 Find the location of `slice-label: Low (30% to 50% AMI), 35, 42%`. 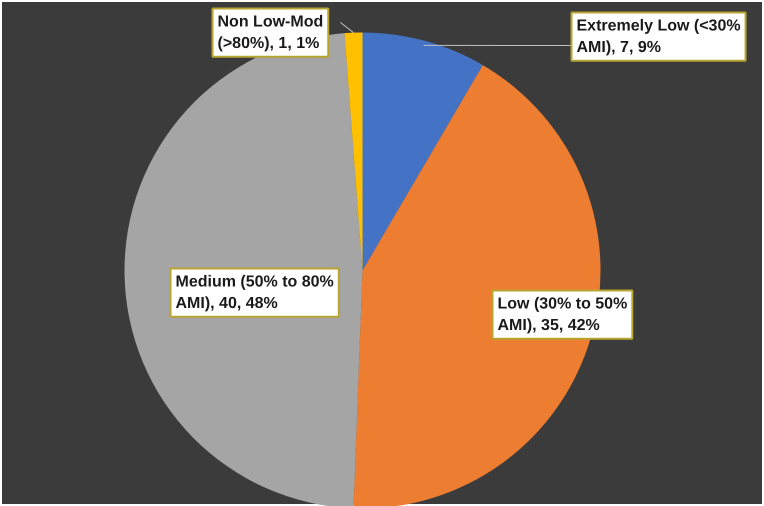

slice-label: Low (30% to 50% AMI), 35, 42% is located at coordinates (563, 315).